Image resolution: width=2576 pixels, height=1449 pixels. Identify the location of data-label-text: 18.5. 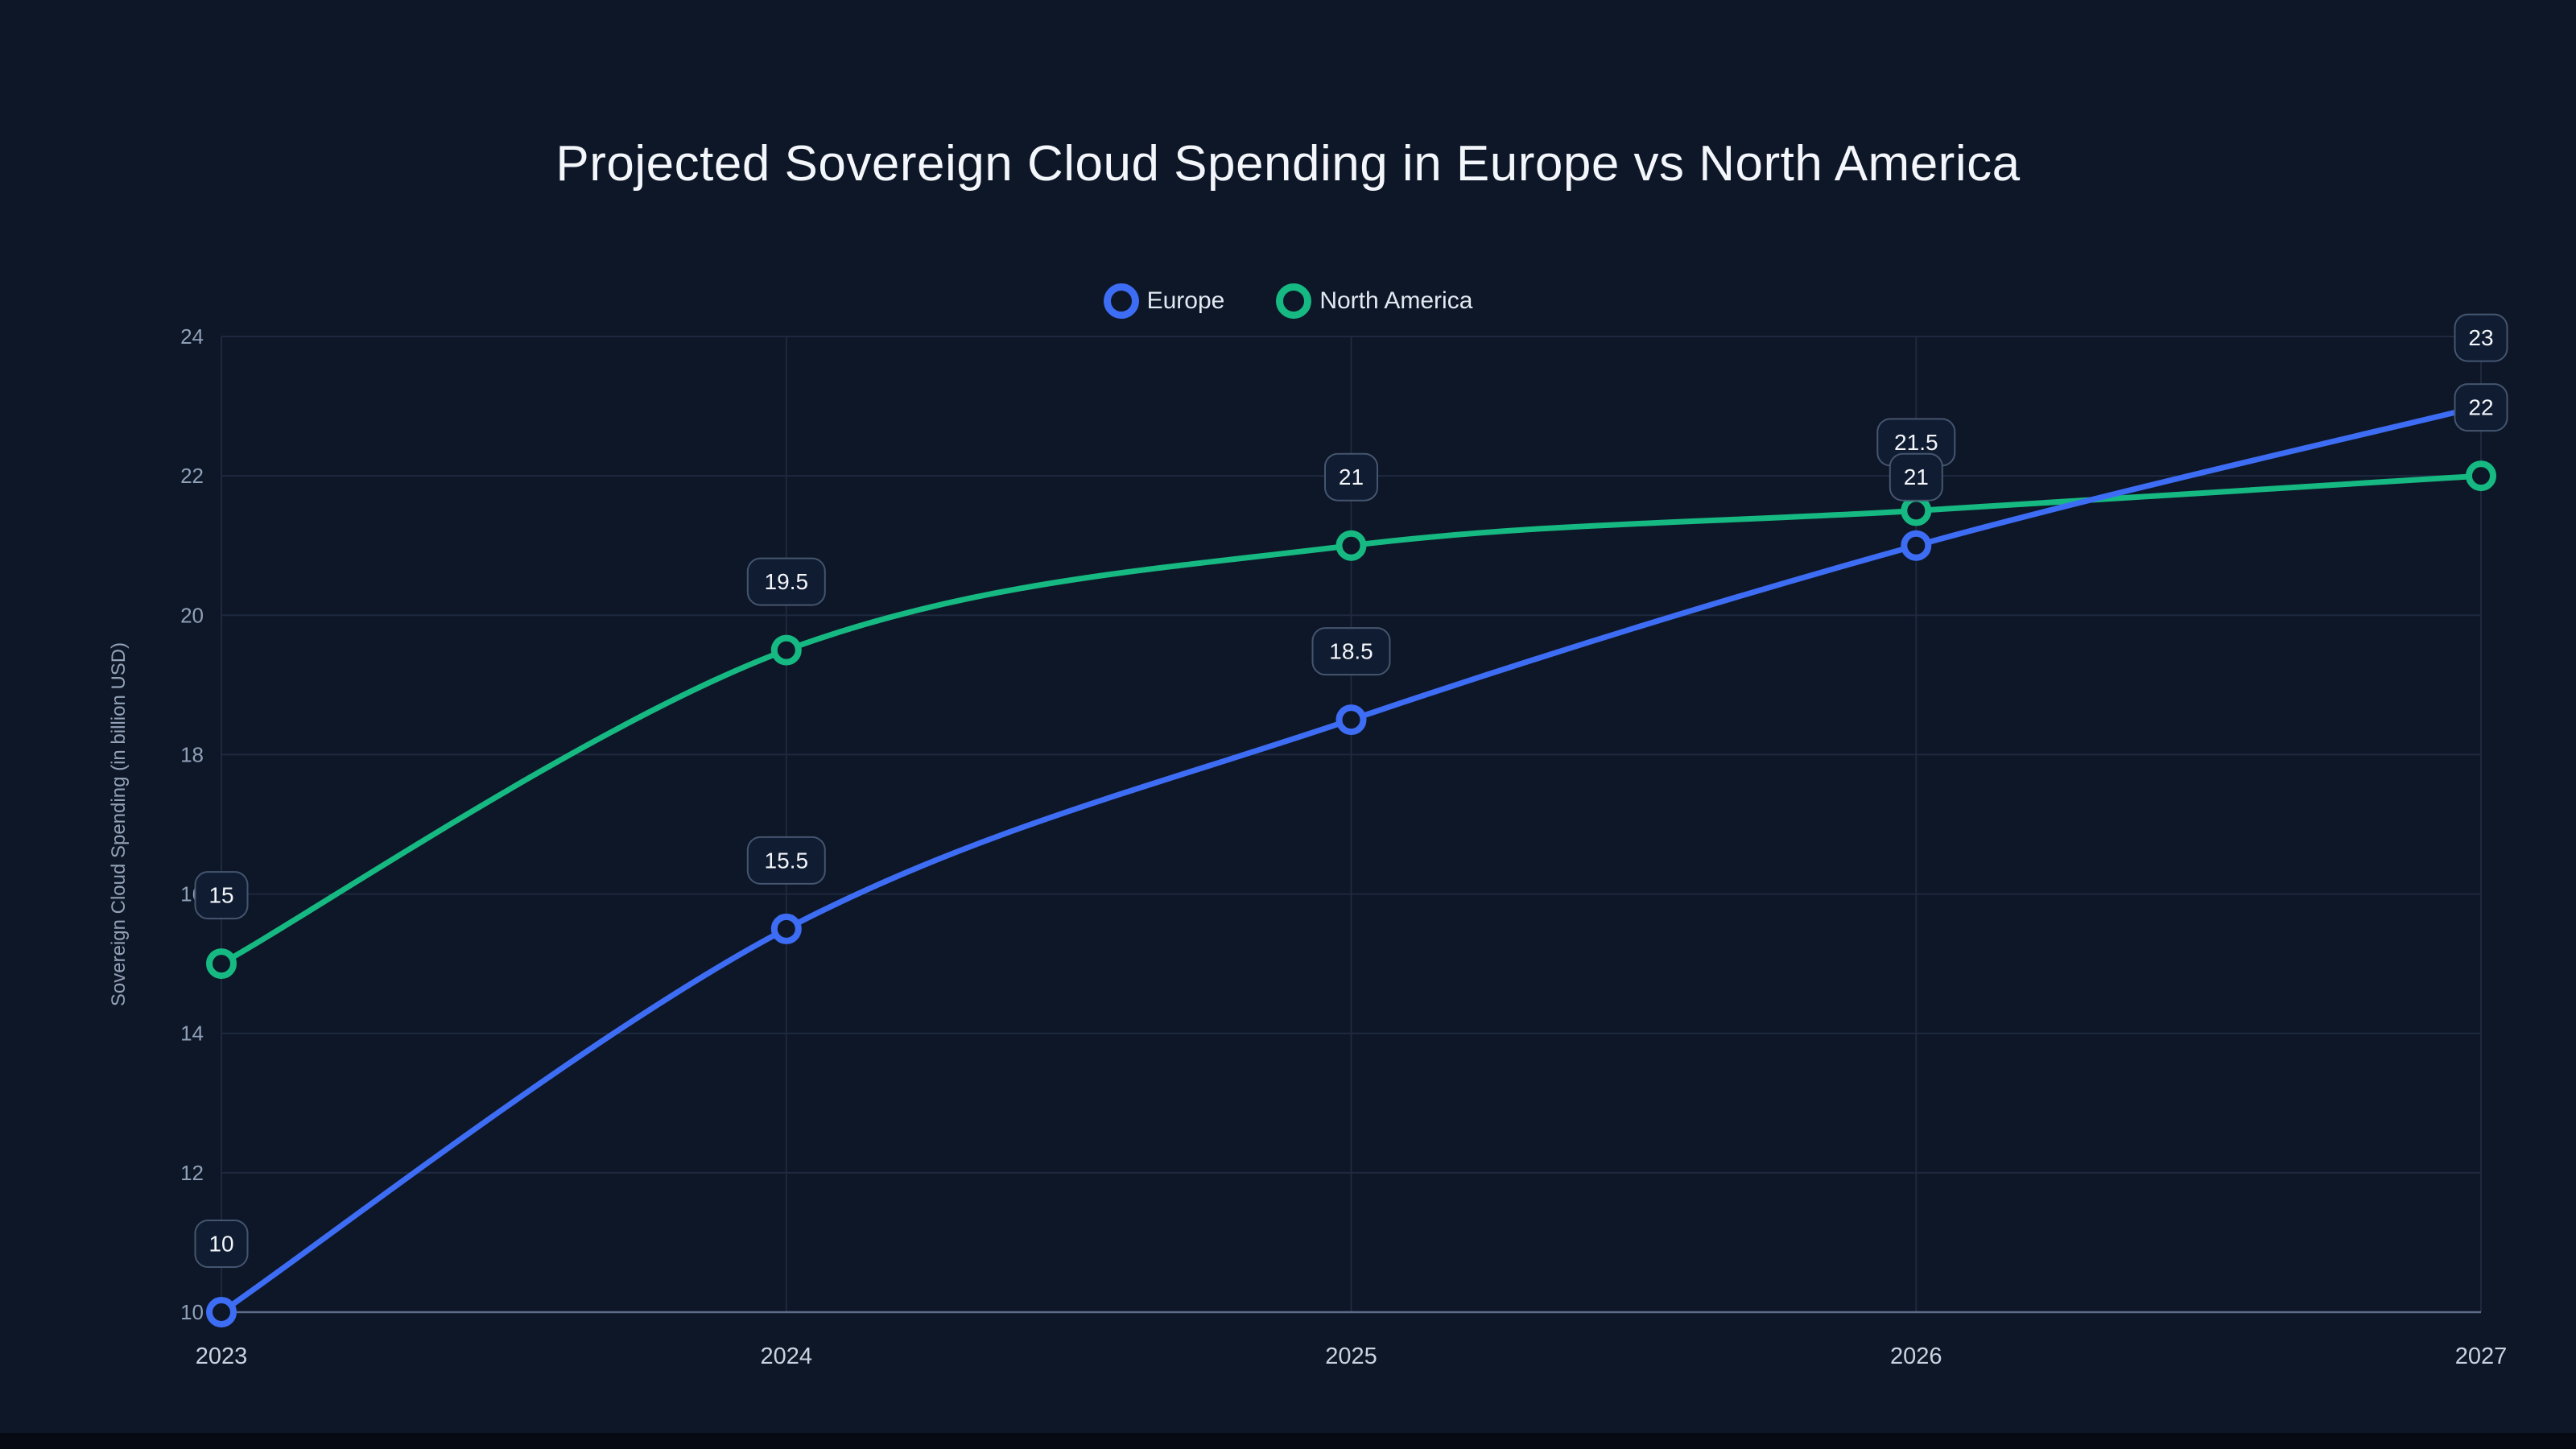
(1351, 651).